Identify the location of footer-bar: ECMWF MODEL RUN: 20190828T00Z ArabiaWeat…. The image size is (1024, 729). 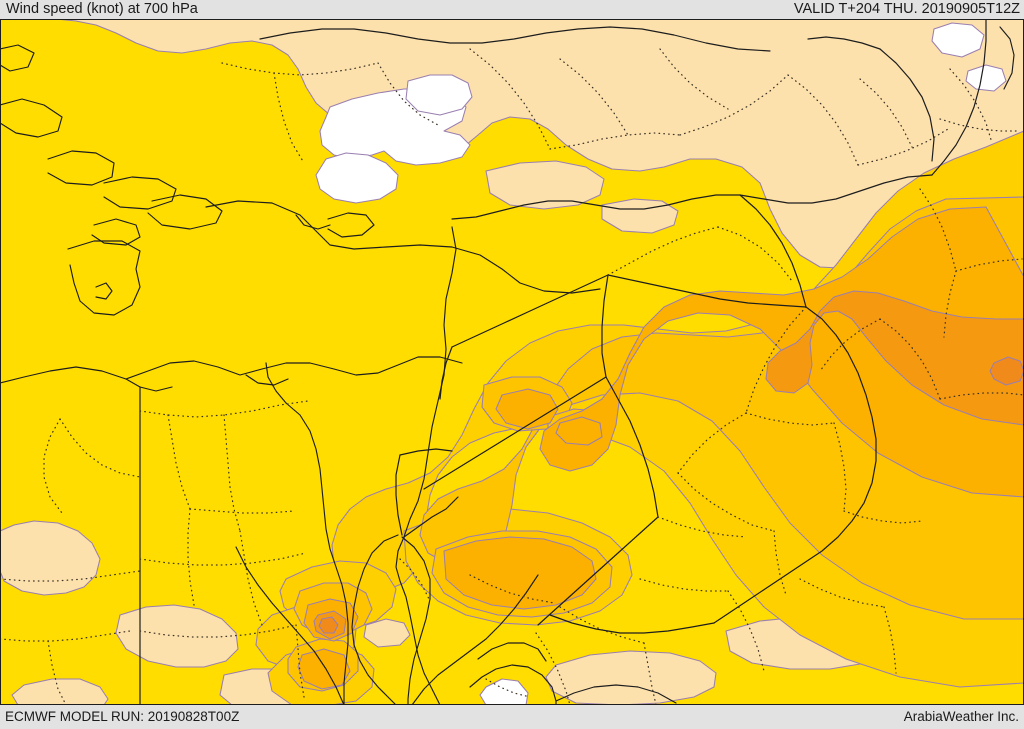
(512, 717).